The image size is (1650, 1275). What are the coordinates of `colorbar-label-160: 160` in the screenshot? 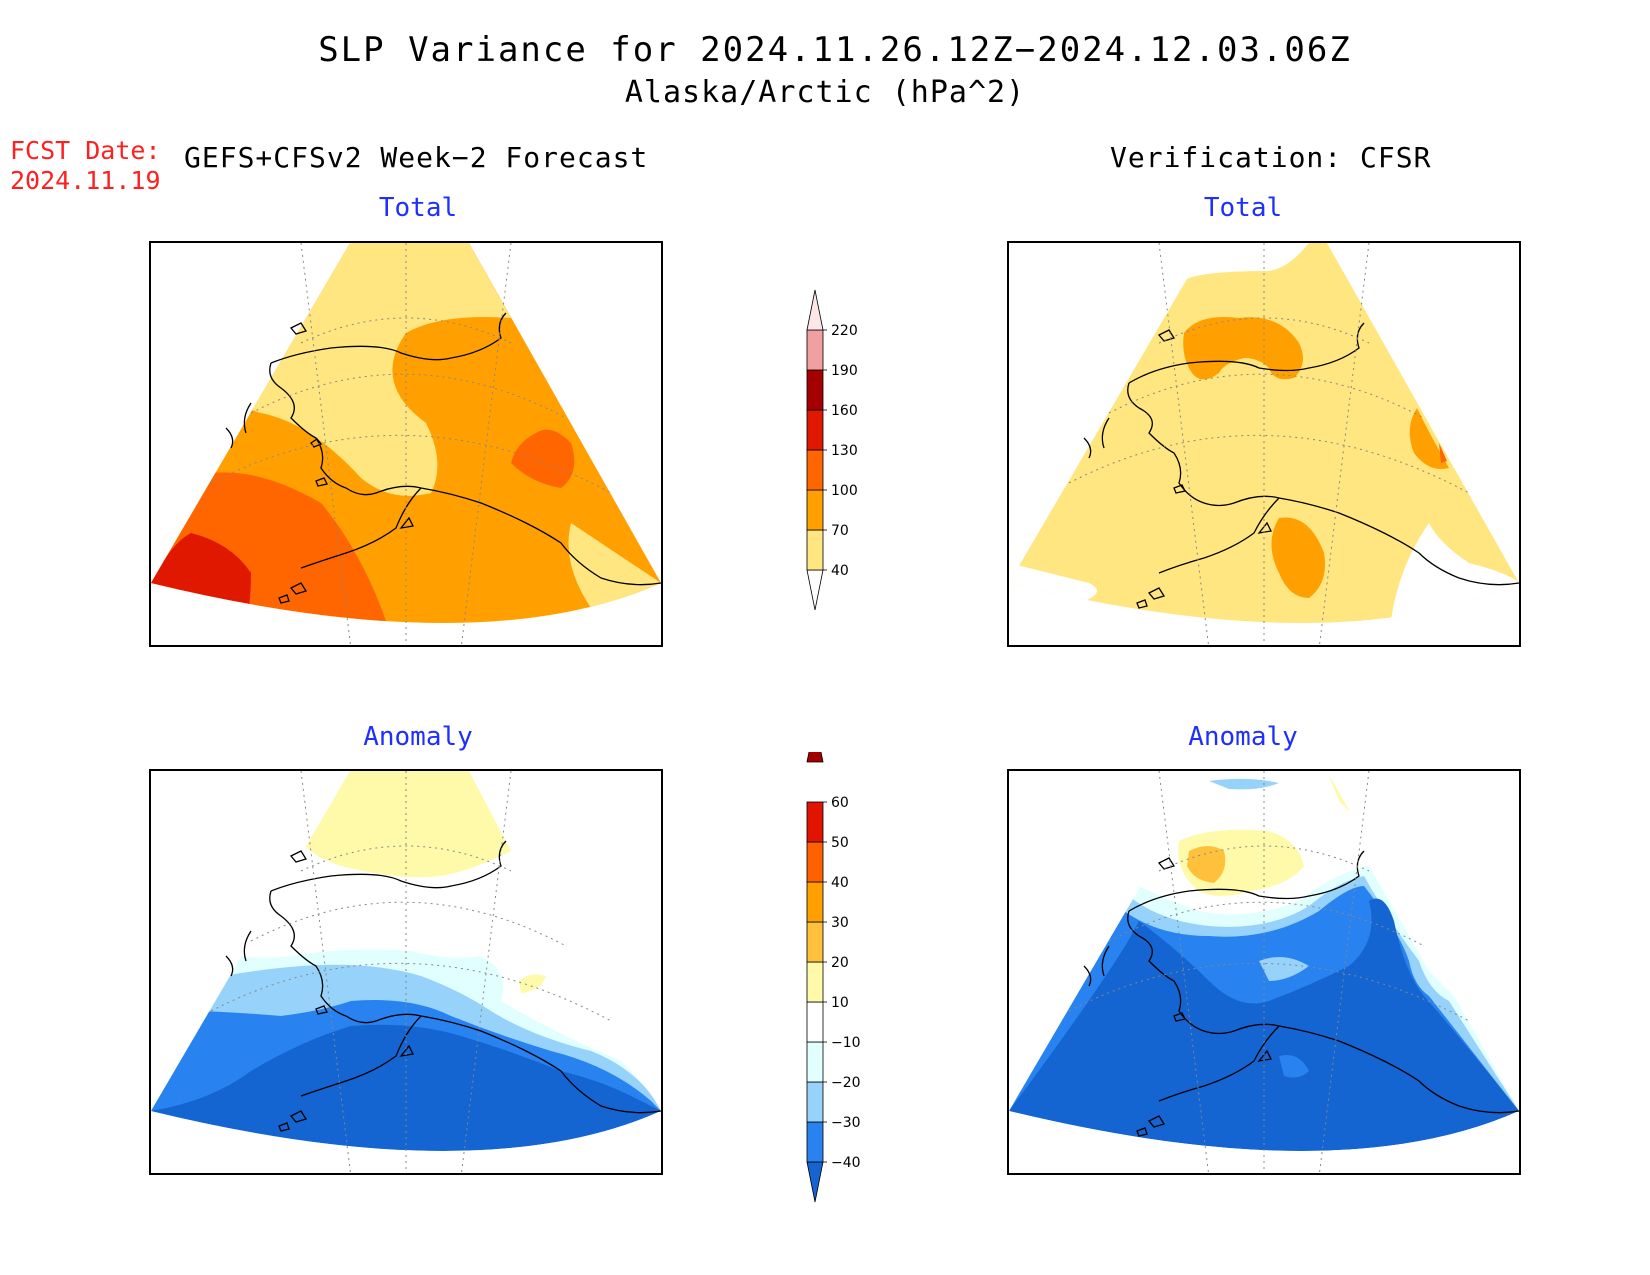 It's located at (844, 411).